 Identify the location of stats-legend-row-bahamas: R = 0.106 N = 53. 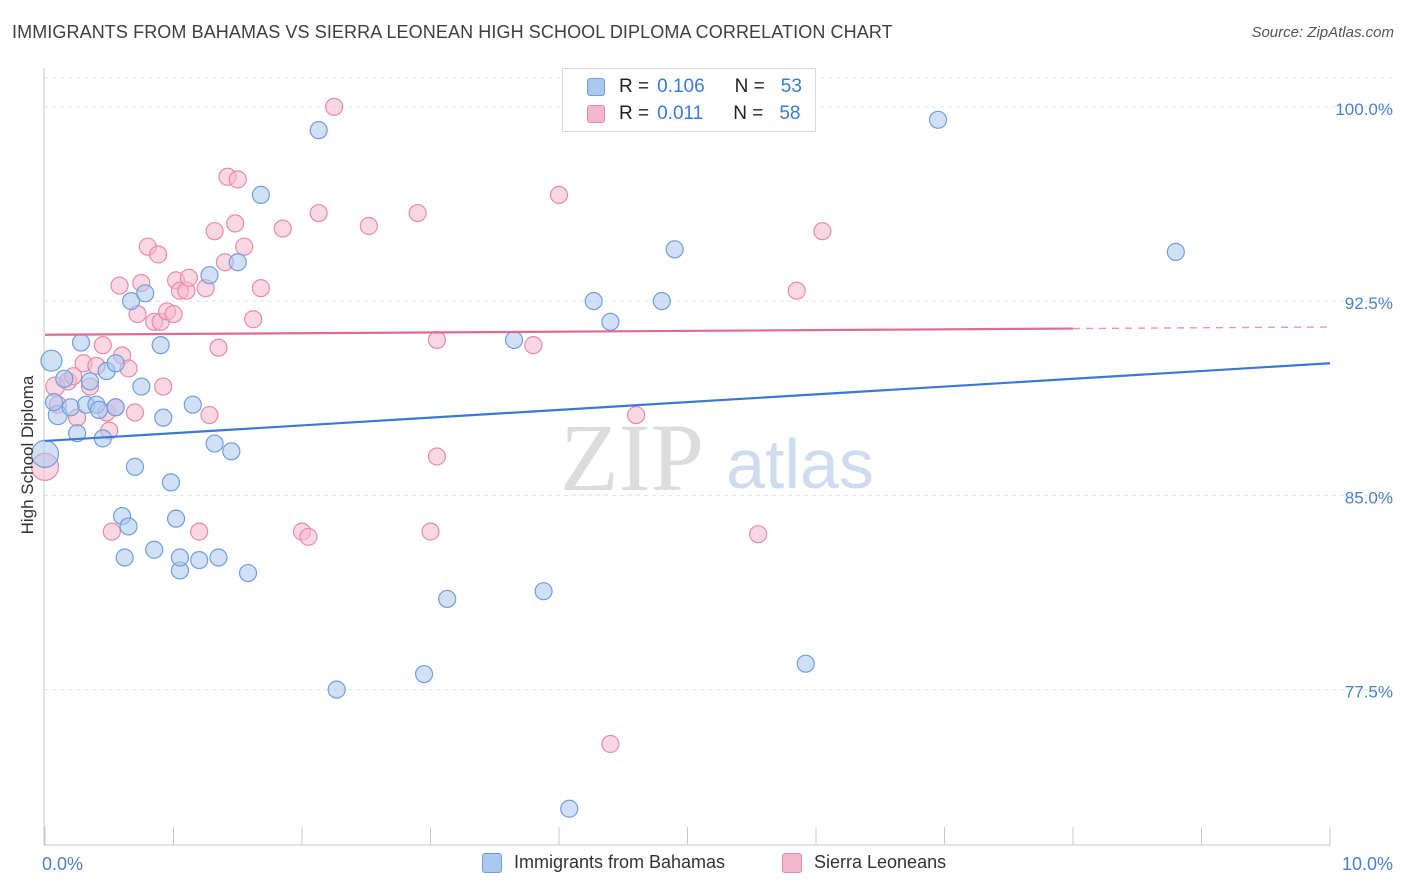
(694, 87).